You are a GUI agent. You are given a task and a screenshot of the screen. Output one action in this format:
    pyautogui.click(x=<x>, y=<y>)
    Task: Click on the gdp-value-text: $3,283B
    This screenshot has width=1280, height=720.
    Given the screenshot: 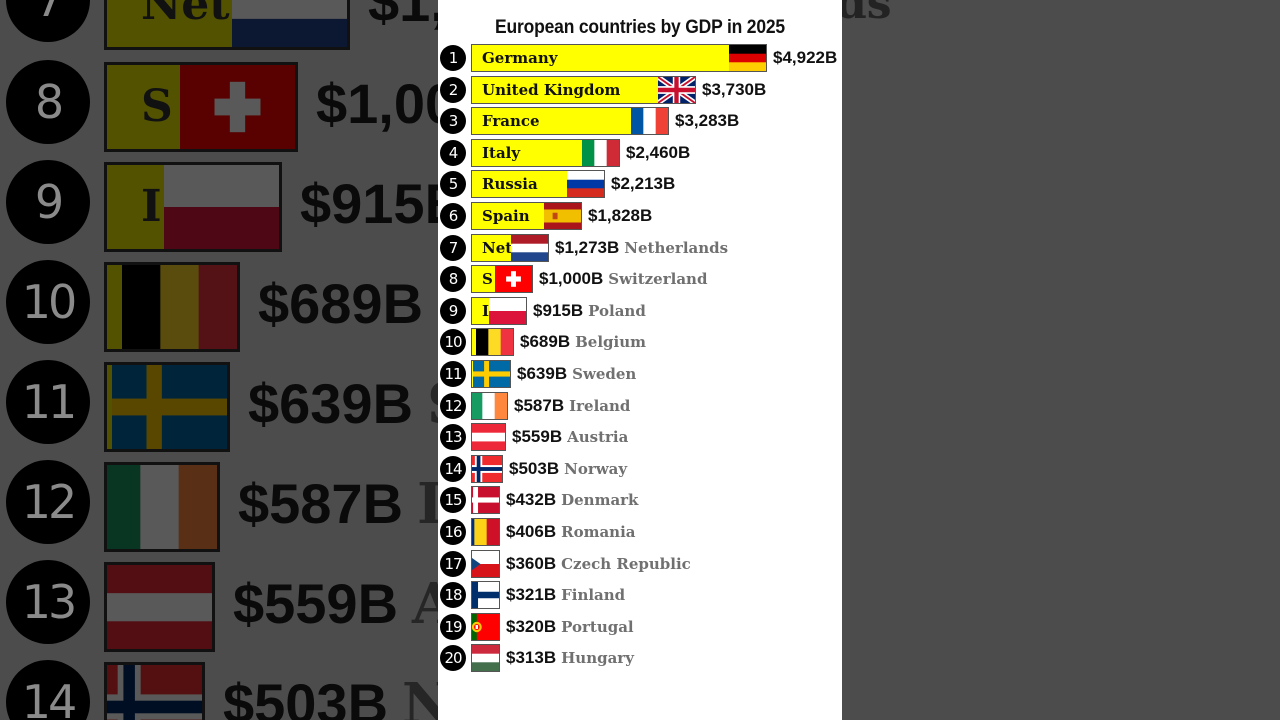 What is the action you would take?
    pyautogui.click(x=707, y=121)
    